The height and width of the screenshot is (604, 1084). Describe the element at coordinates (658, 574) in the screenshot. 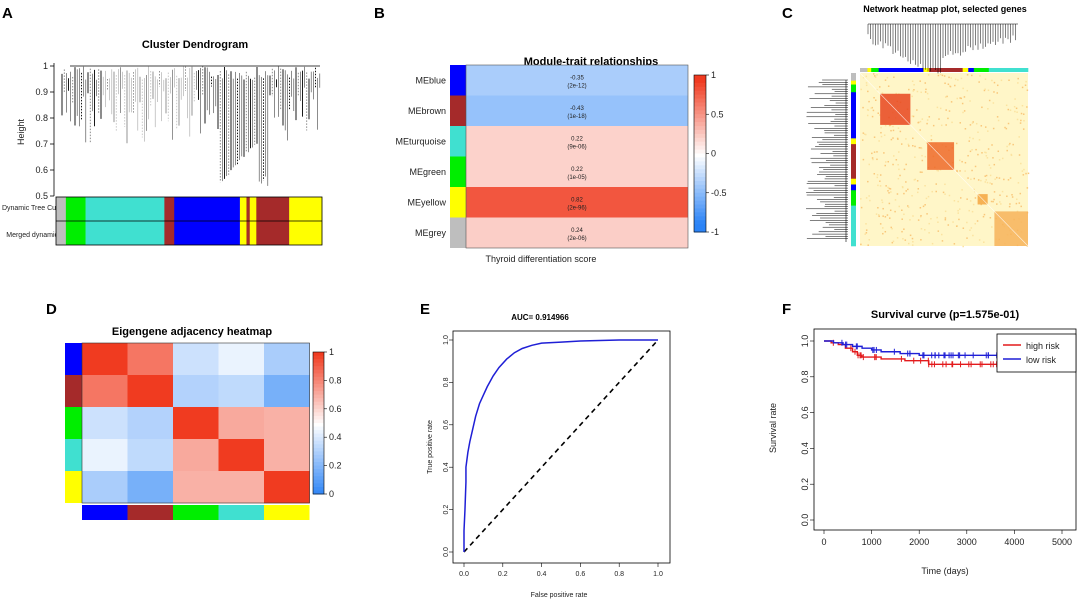

I see `e-xtick-label-5: 1.0` at that location.